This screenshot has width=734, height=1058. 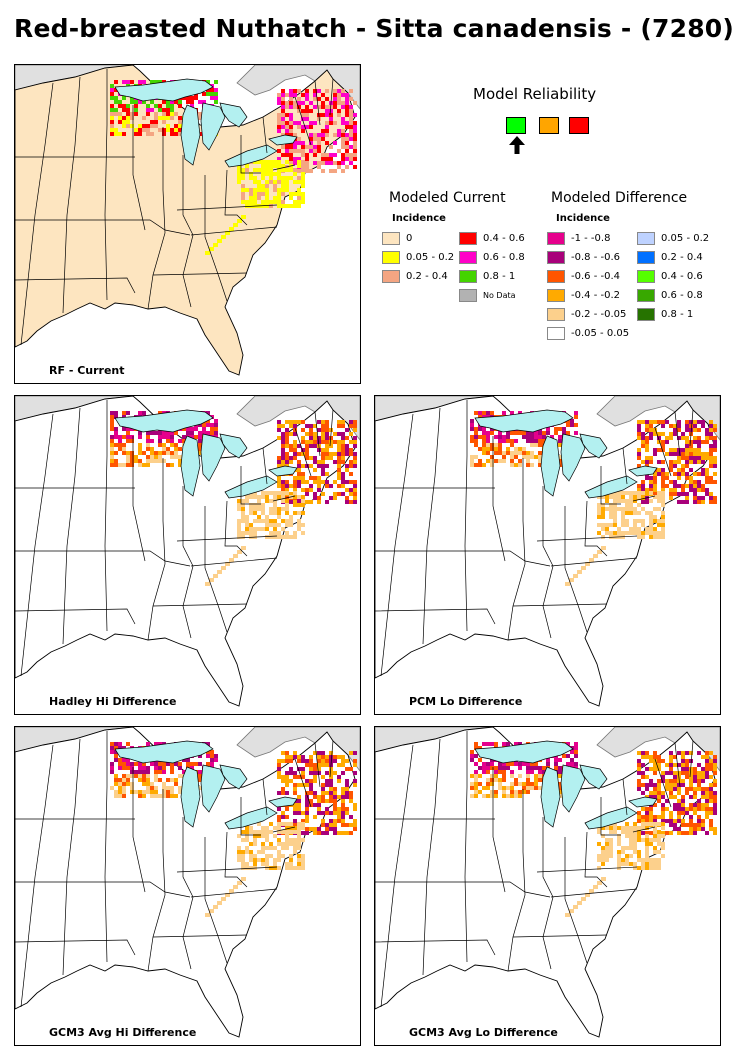 What do you see at coordinates (123, 1032) in the screenshot?
I see `map-label: GCM3 Avg Hi Difference` at bounding box center [123, 1032].